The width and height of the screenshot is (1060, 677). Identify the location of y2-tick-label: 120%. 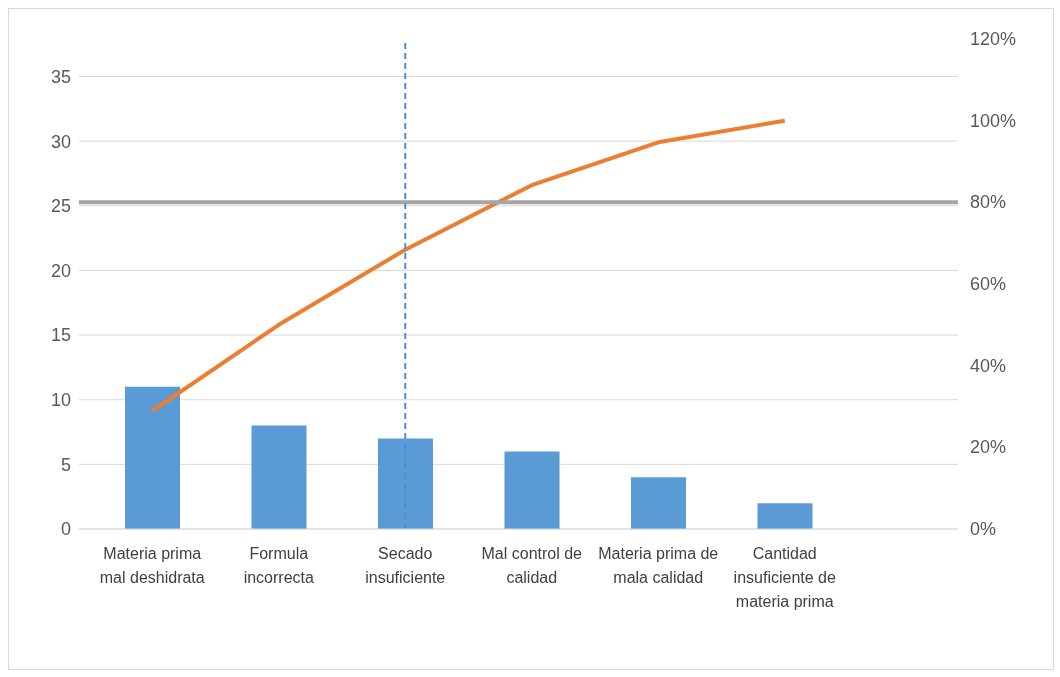
(993, 39).